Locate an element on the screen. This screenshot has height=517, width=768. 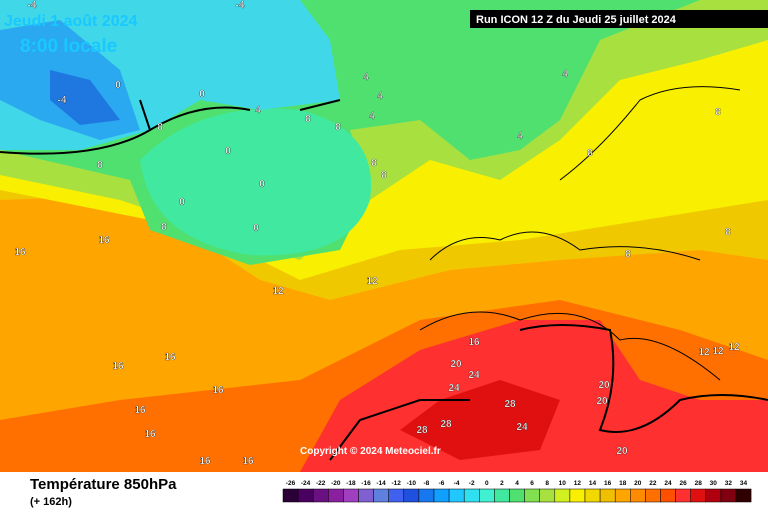
legend-label: 30 is located at coordinates (714, 483).